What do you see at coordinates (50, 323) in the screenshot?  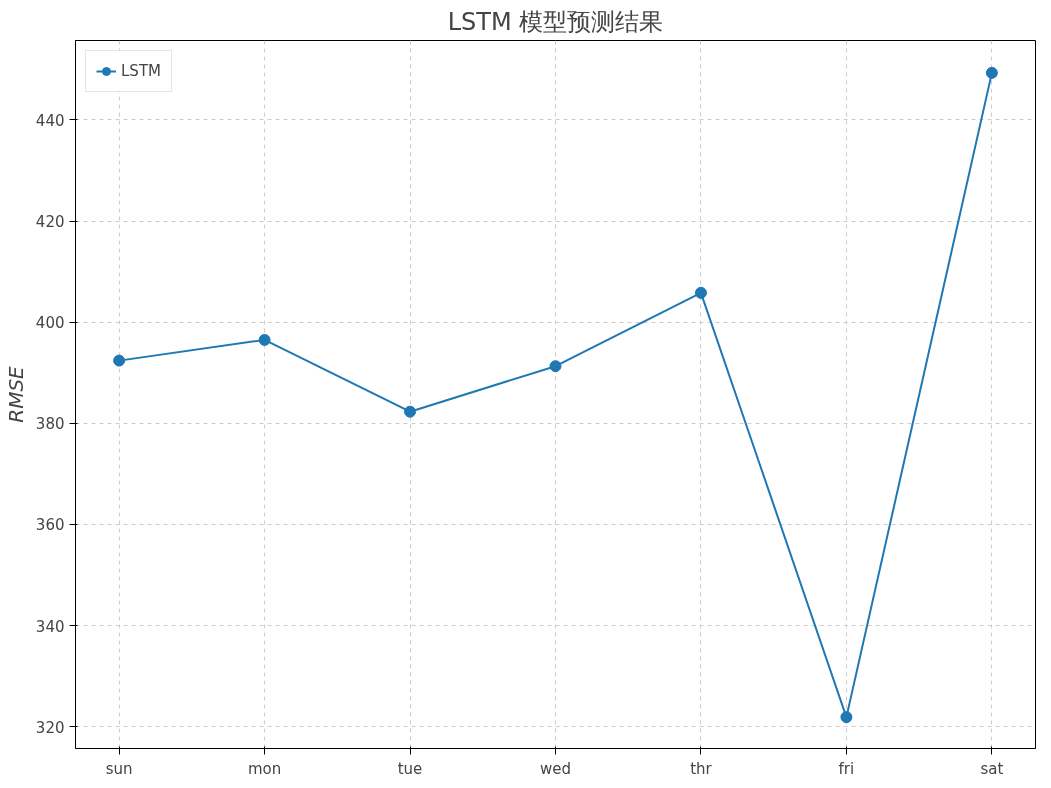 I see `y-tick-label: 400` at bounding box center [50, 323].